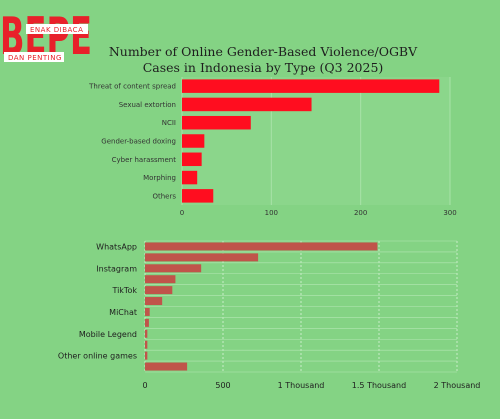  What do you see at coordinates (449, 213) in the screenshot?
I see `x-tick-label: 300` at bounding box center [449, 213].